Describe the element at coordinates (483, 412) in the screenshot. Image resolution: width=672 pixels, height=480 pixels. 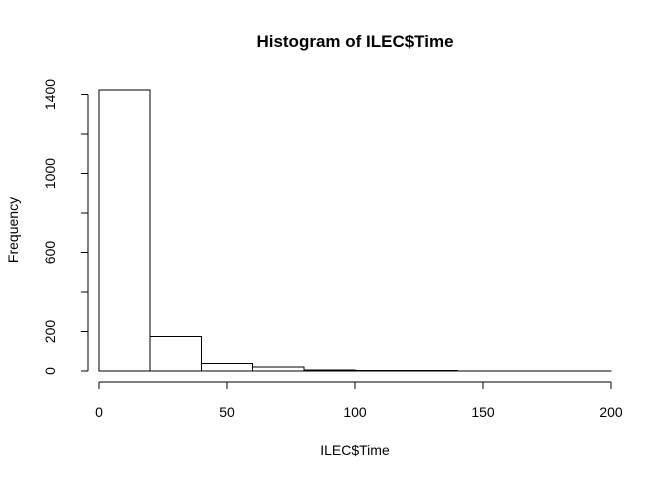
I see `x-tick-label: 150` at that location.